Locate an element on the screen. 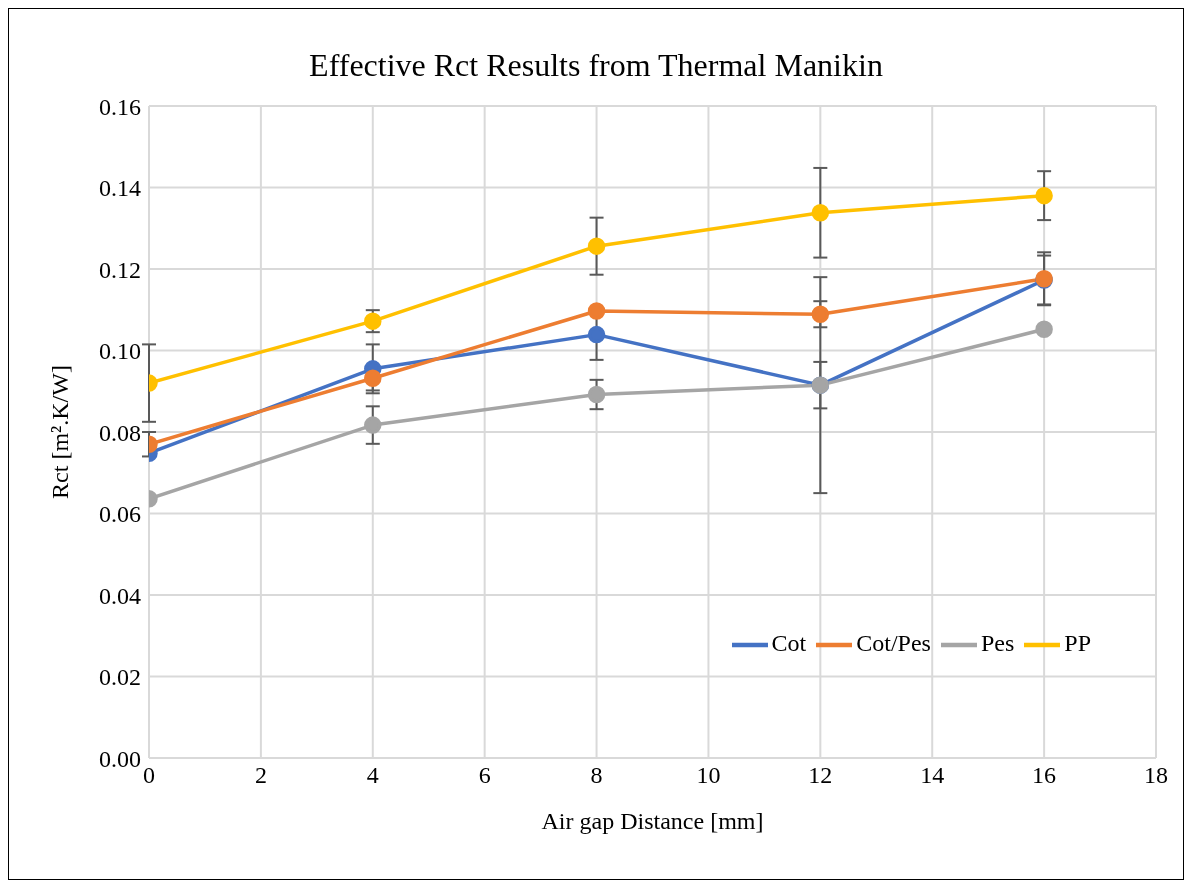 This screenshot has width=1184, height=882. x-tick-label: 8 is located at coordinates (596, 775).